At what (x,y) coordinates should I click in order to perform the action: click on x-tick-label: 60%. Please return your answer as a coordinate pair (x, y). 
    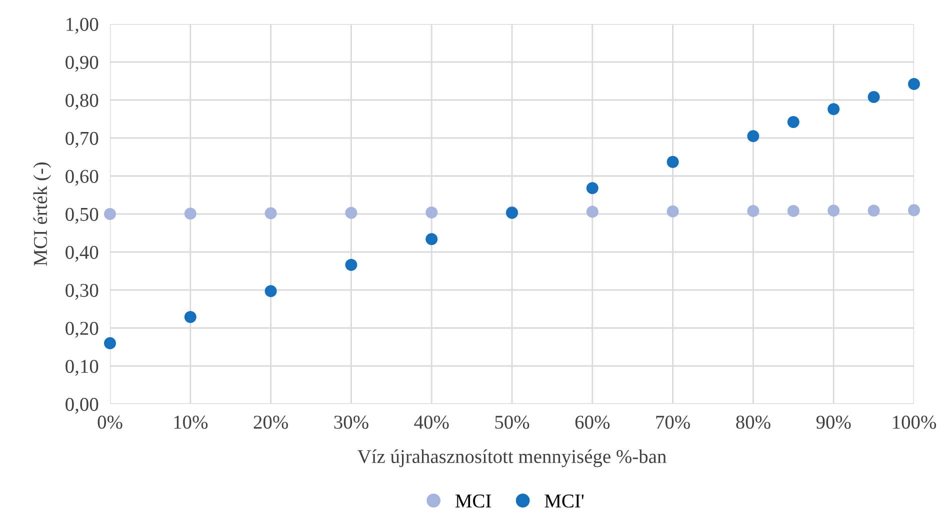
    Looking at the image, I should click on (592, 422).